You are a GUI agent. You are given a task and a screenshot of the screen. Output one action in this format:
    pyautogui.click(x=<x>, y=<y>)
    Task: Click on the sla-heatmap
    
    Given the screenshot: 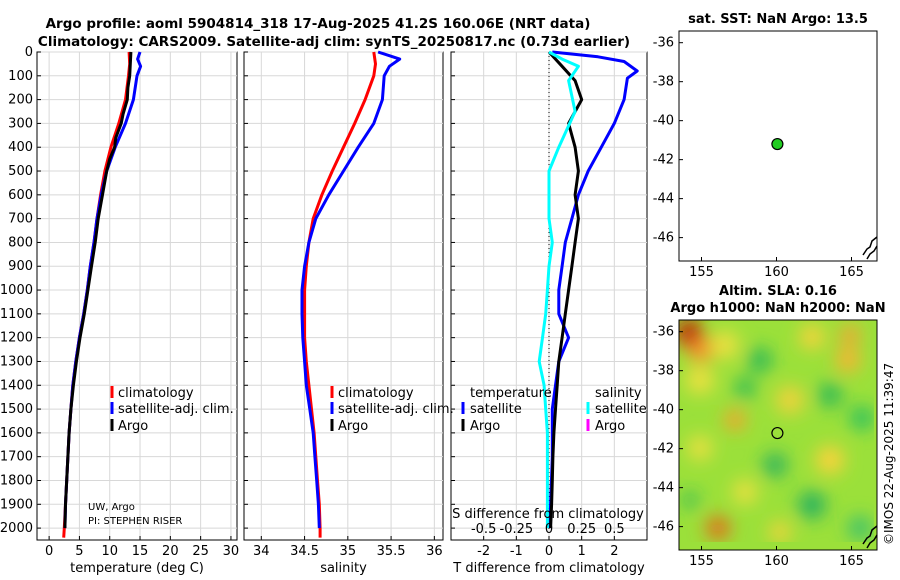 What is the action you would take?
    pyautogui.click(x=778, y=435)
    